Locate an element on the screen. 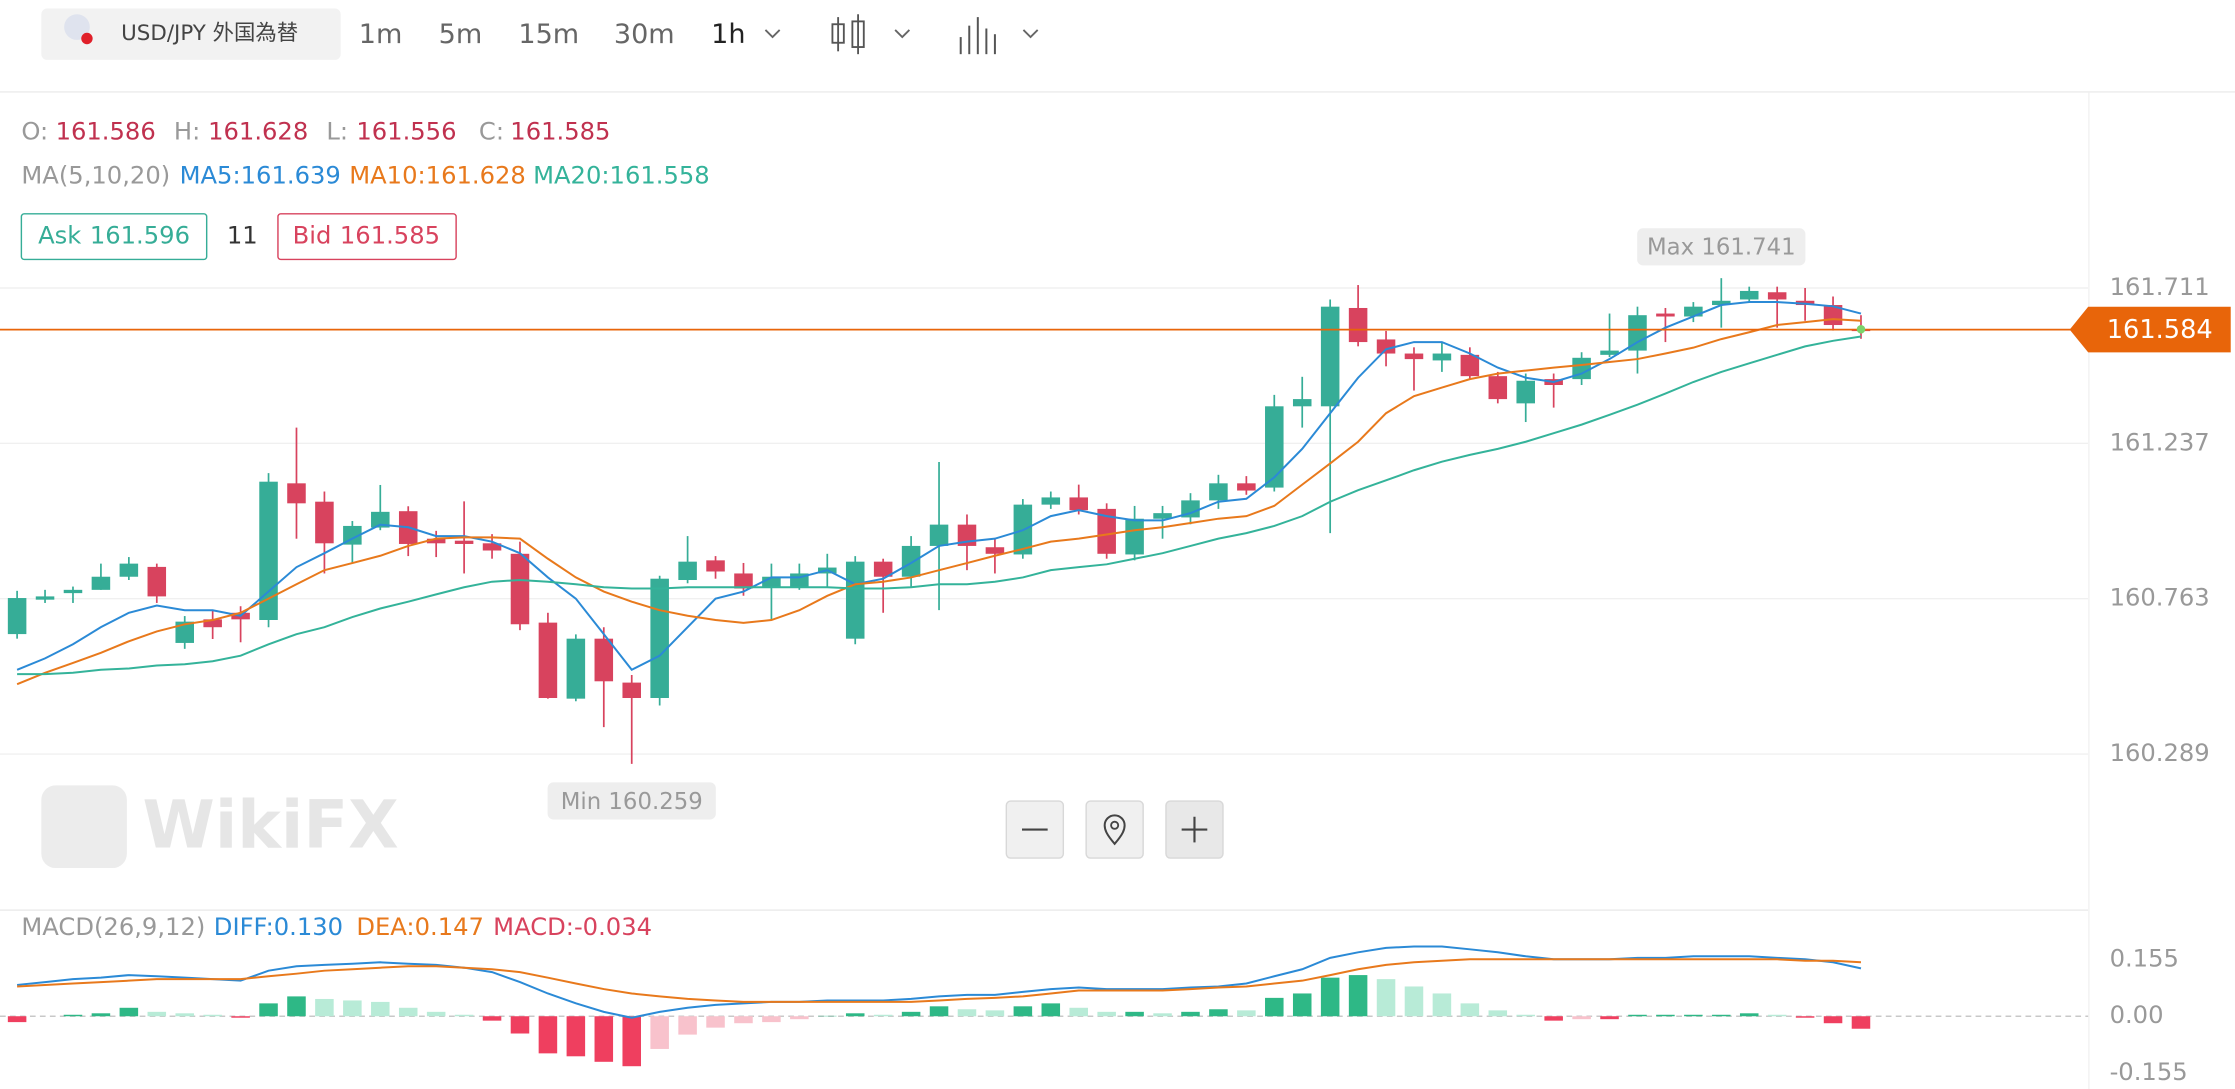 The image size is (2235, 1089). symbol-button is located at coordinates (191, 34).